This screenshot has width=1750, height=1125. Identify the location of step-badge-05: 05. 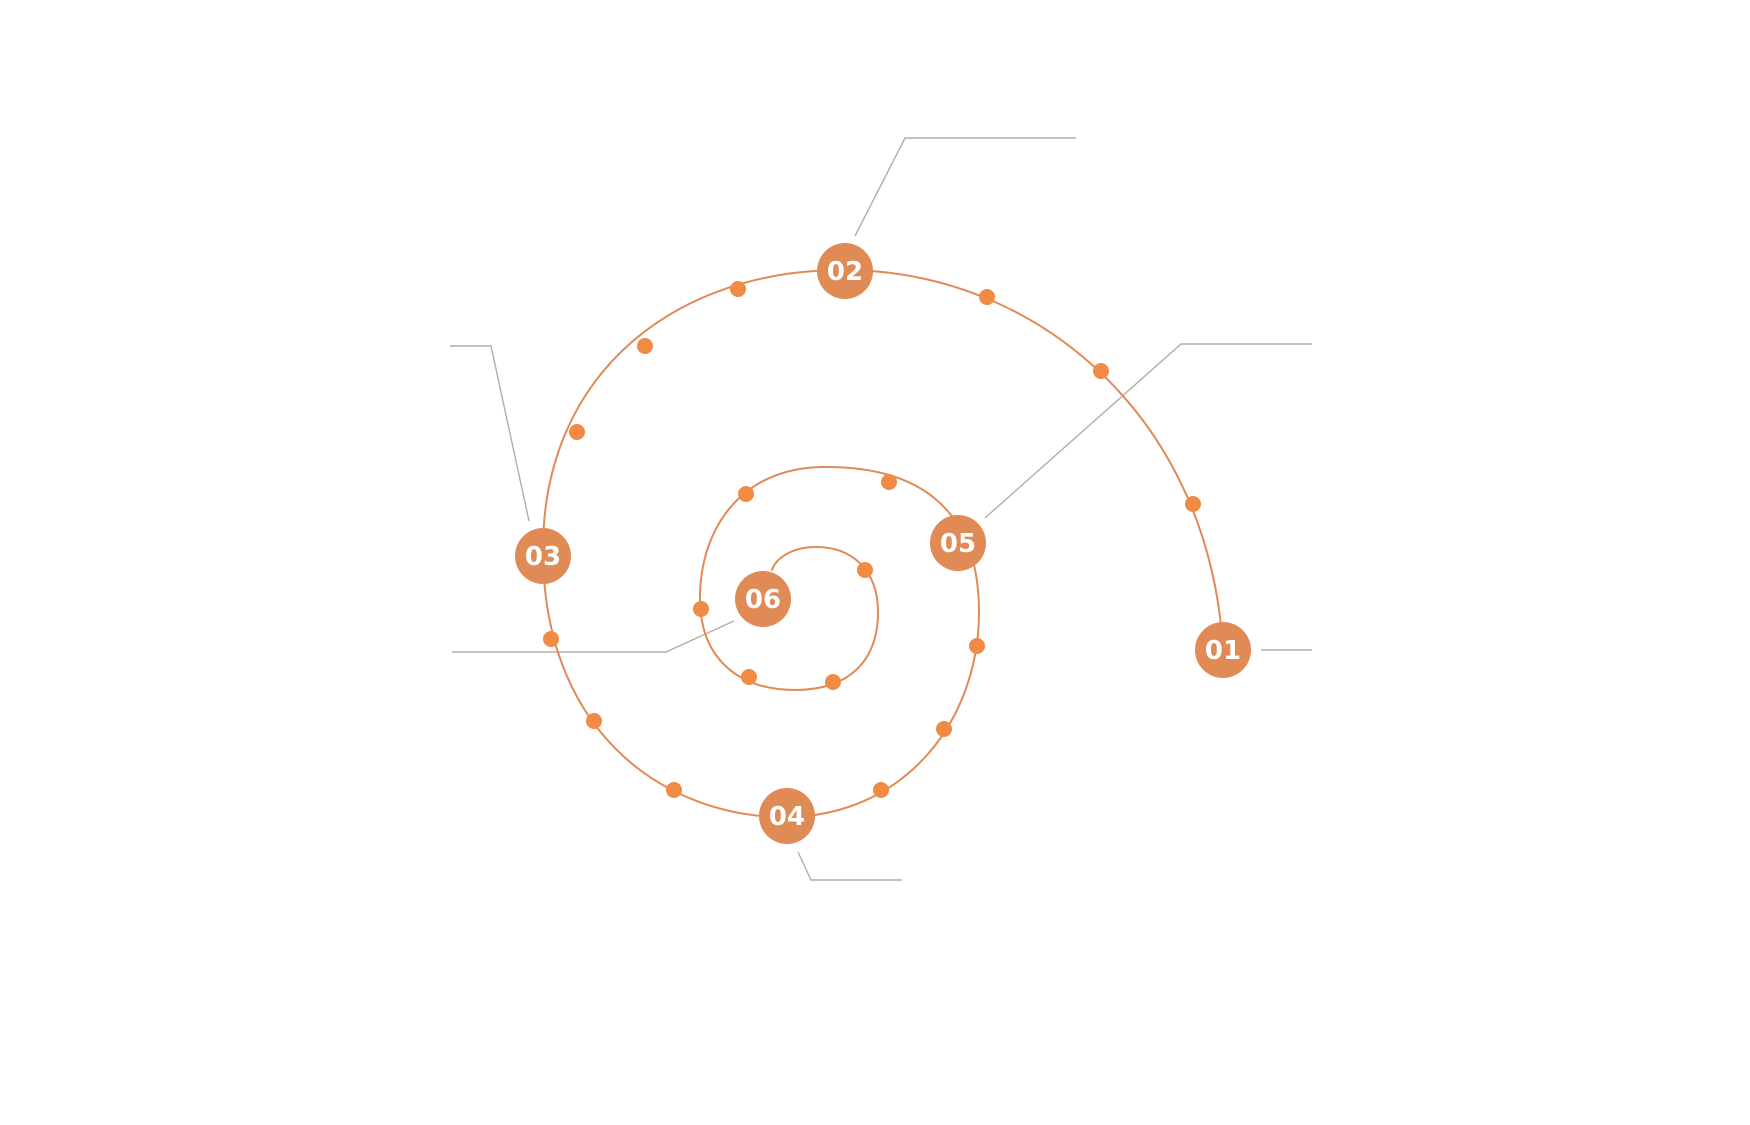
(958, 543).